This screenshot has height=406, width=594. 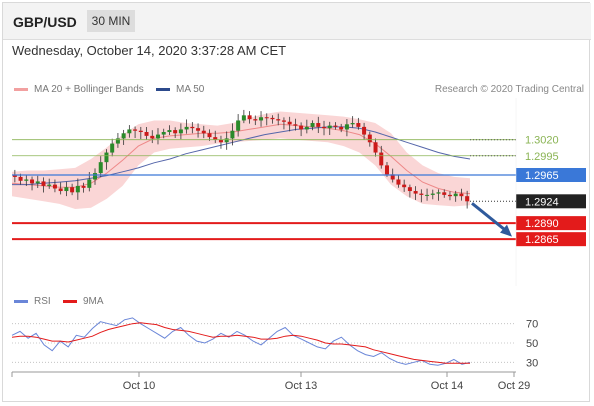 What do you see at coordinates (42, 301) in the screenshot?
I see `rsi-legend-label: RSI` at bounding box center [42, 301].